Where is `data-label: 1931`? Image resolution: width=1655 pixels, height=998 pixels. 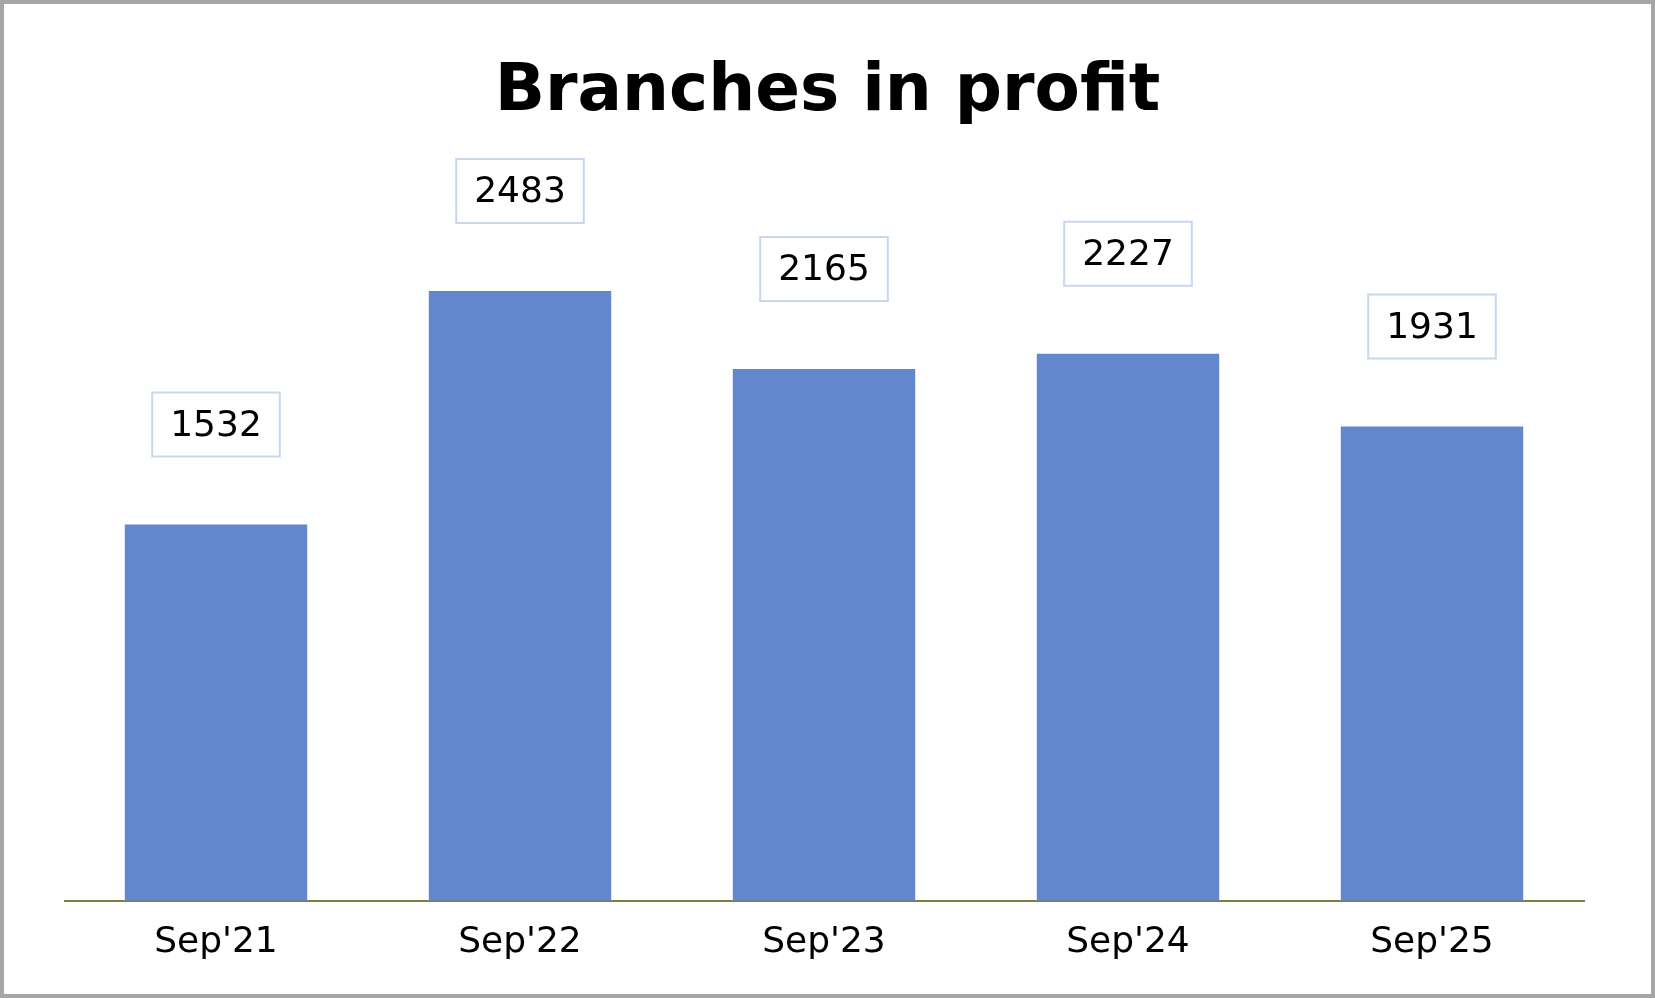
data-label: 1931 is located at coordinates (1432, 325).